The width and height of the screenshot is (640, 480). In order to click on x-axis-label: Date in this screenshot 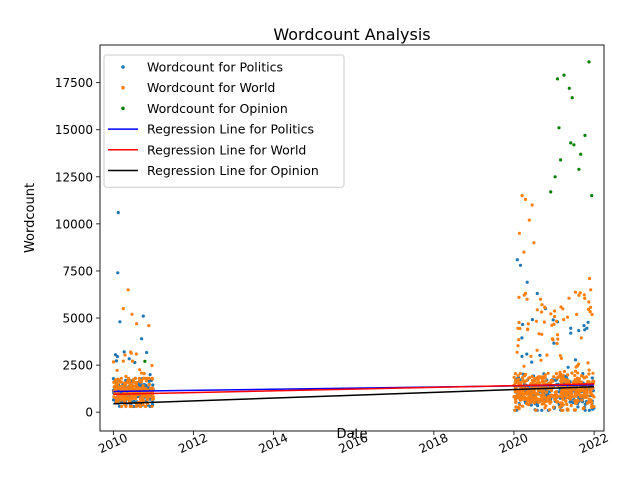, I will do `click(351, 434)`.